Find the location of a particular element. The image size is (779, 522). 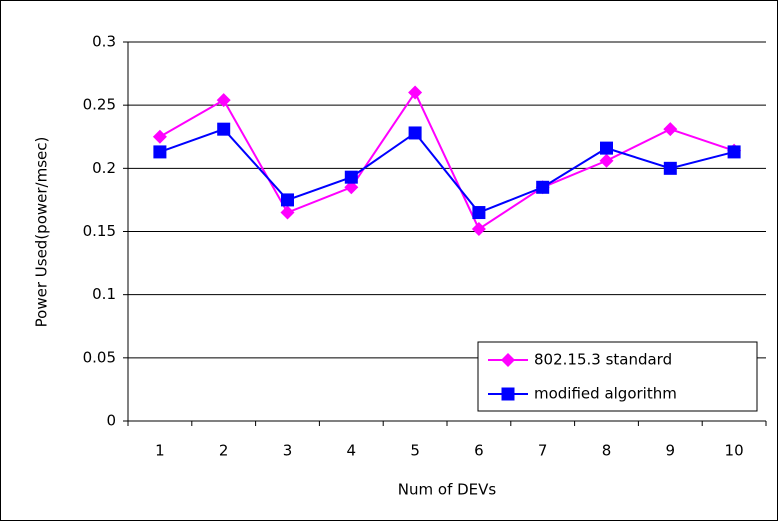

y-tick-label: 0.3 is located at coordinates (104, 42).